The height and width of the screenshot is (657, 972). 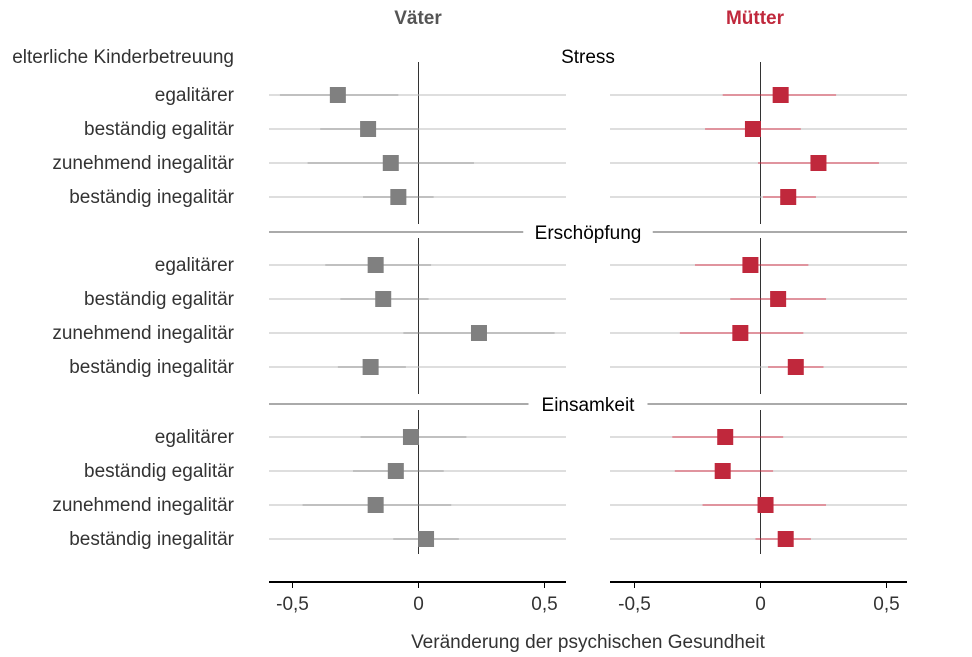 What do you see at coordinates (418, 18) in the screenshot?
I see `panel-title-vaeter: Väter` at bounding box center [418, 18].